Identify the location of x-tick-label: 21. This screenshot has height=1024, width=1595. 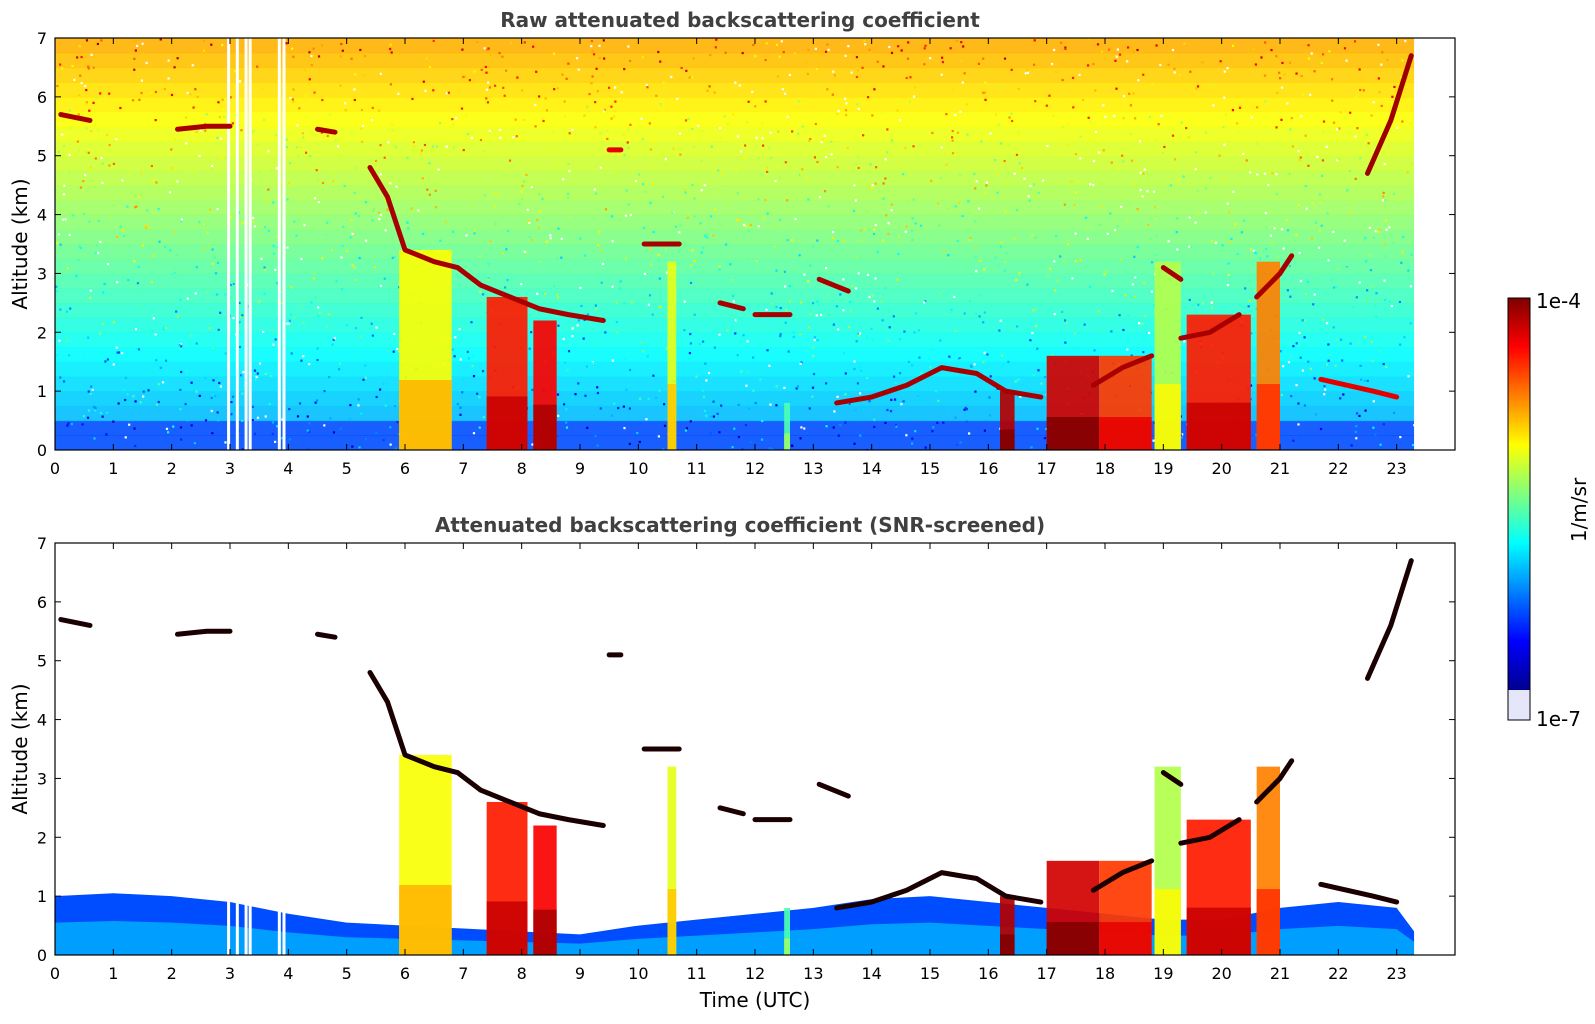
(1280, 468).